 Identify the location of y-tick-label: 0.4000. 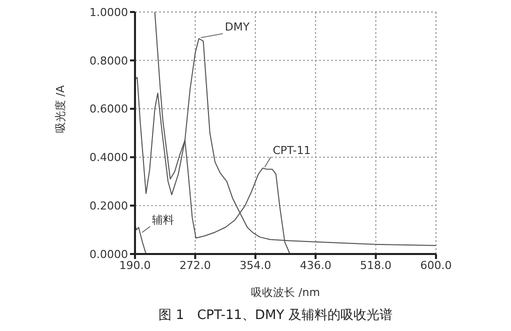
(109, 157).